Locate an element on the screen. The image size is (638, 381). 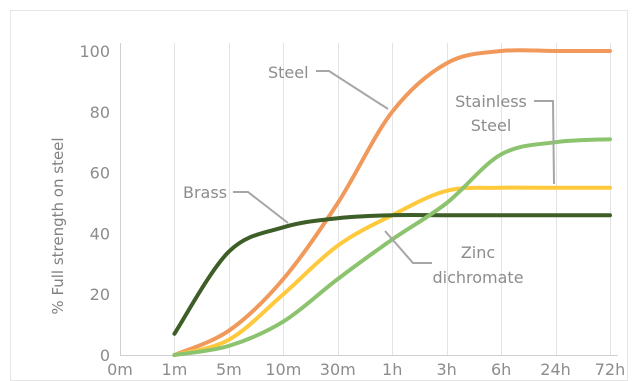
leader-brass is located at coordinates (261, 207).